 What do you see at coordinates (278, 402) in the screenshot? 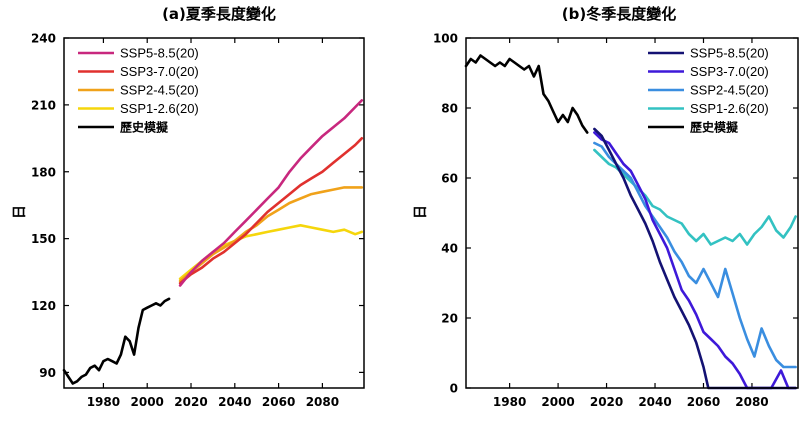
I see `panel-a-xtick-label: 2060` at bounding box center [278, 402].